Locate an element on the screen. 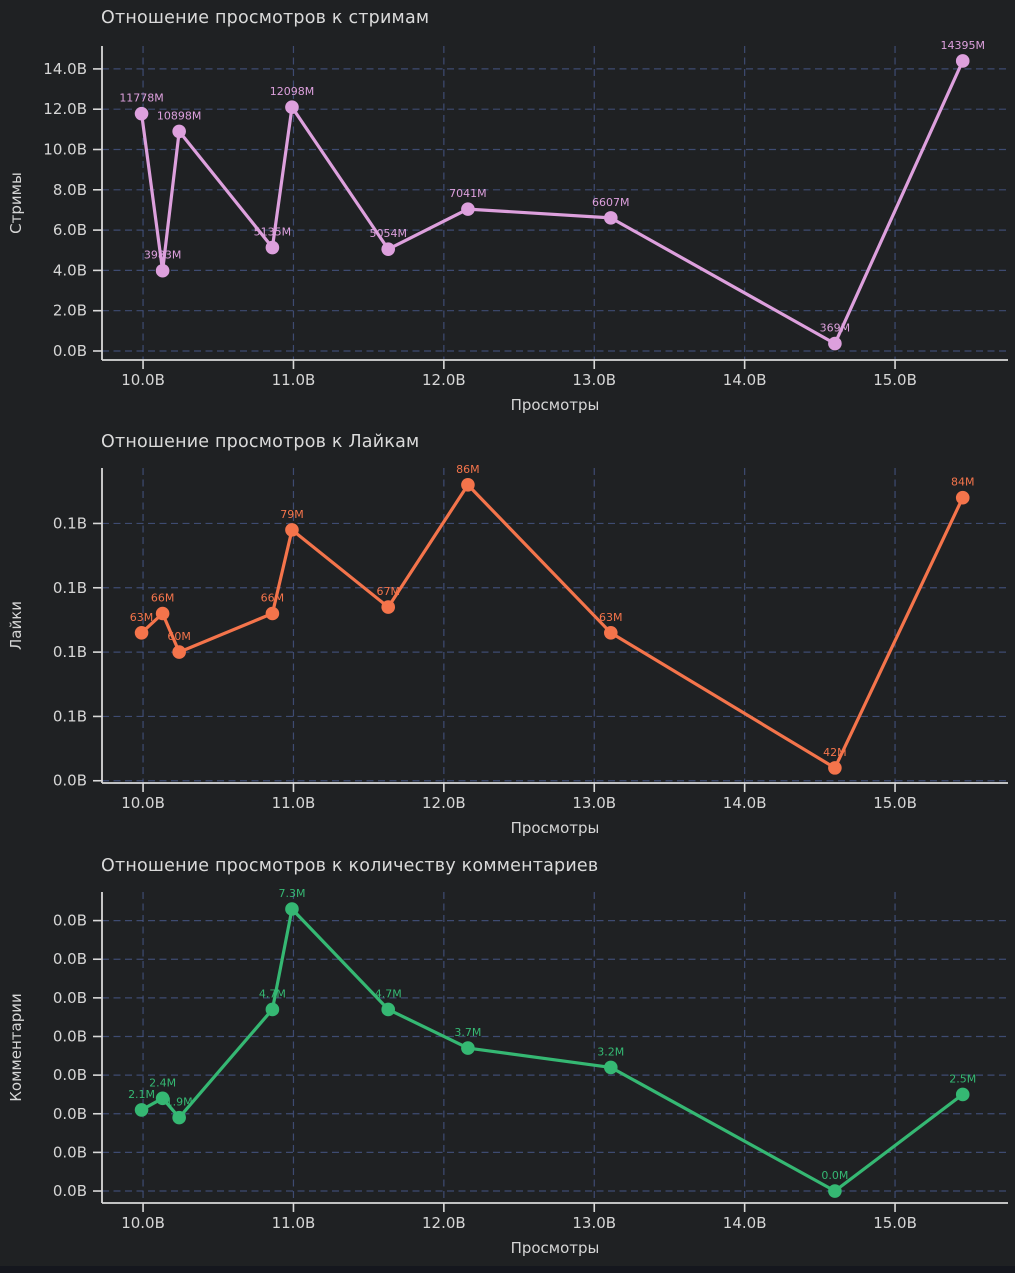  data-point-label: 66M is located at coordinates (163, 598).